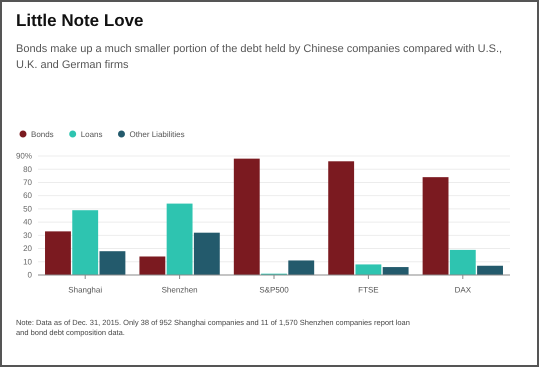  What do you see at coordinates (157, 134) in the screenshot?
I see `legend-label: Other Liabilities` at bounding box center [157, 134].